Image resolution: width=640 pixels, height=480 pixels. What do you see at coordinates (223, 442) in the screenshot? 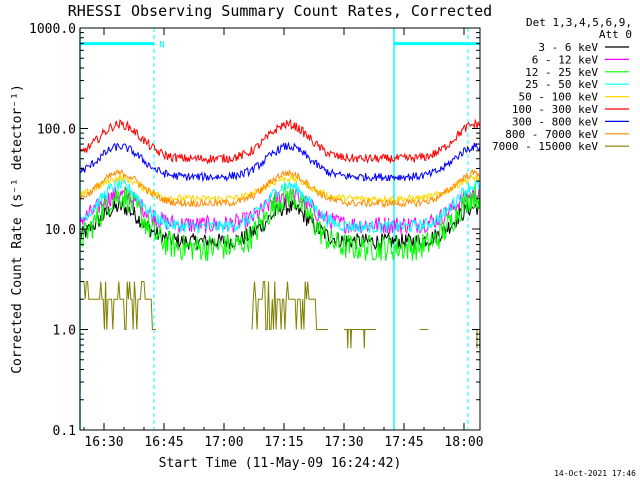
I see `x-tick-label: 17:00` at bounding box center [223, 442].